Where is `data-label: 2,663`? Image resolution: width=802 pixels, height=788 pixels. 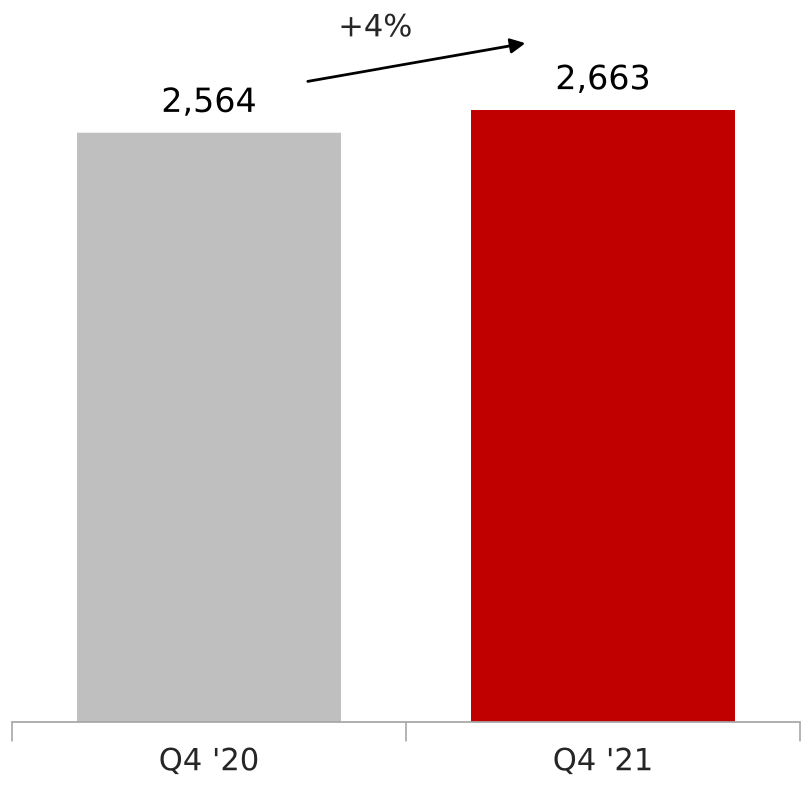
data-label: 2,663 is located at coordinates (603, 79).